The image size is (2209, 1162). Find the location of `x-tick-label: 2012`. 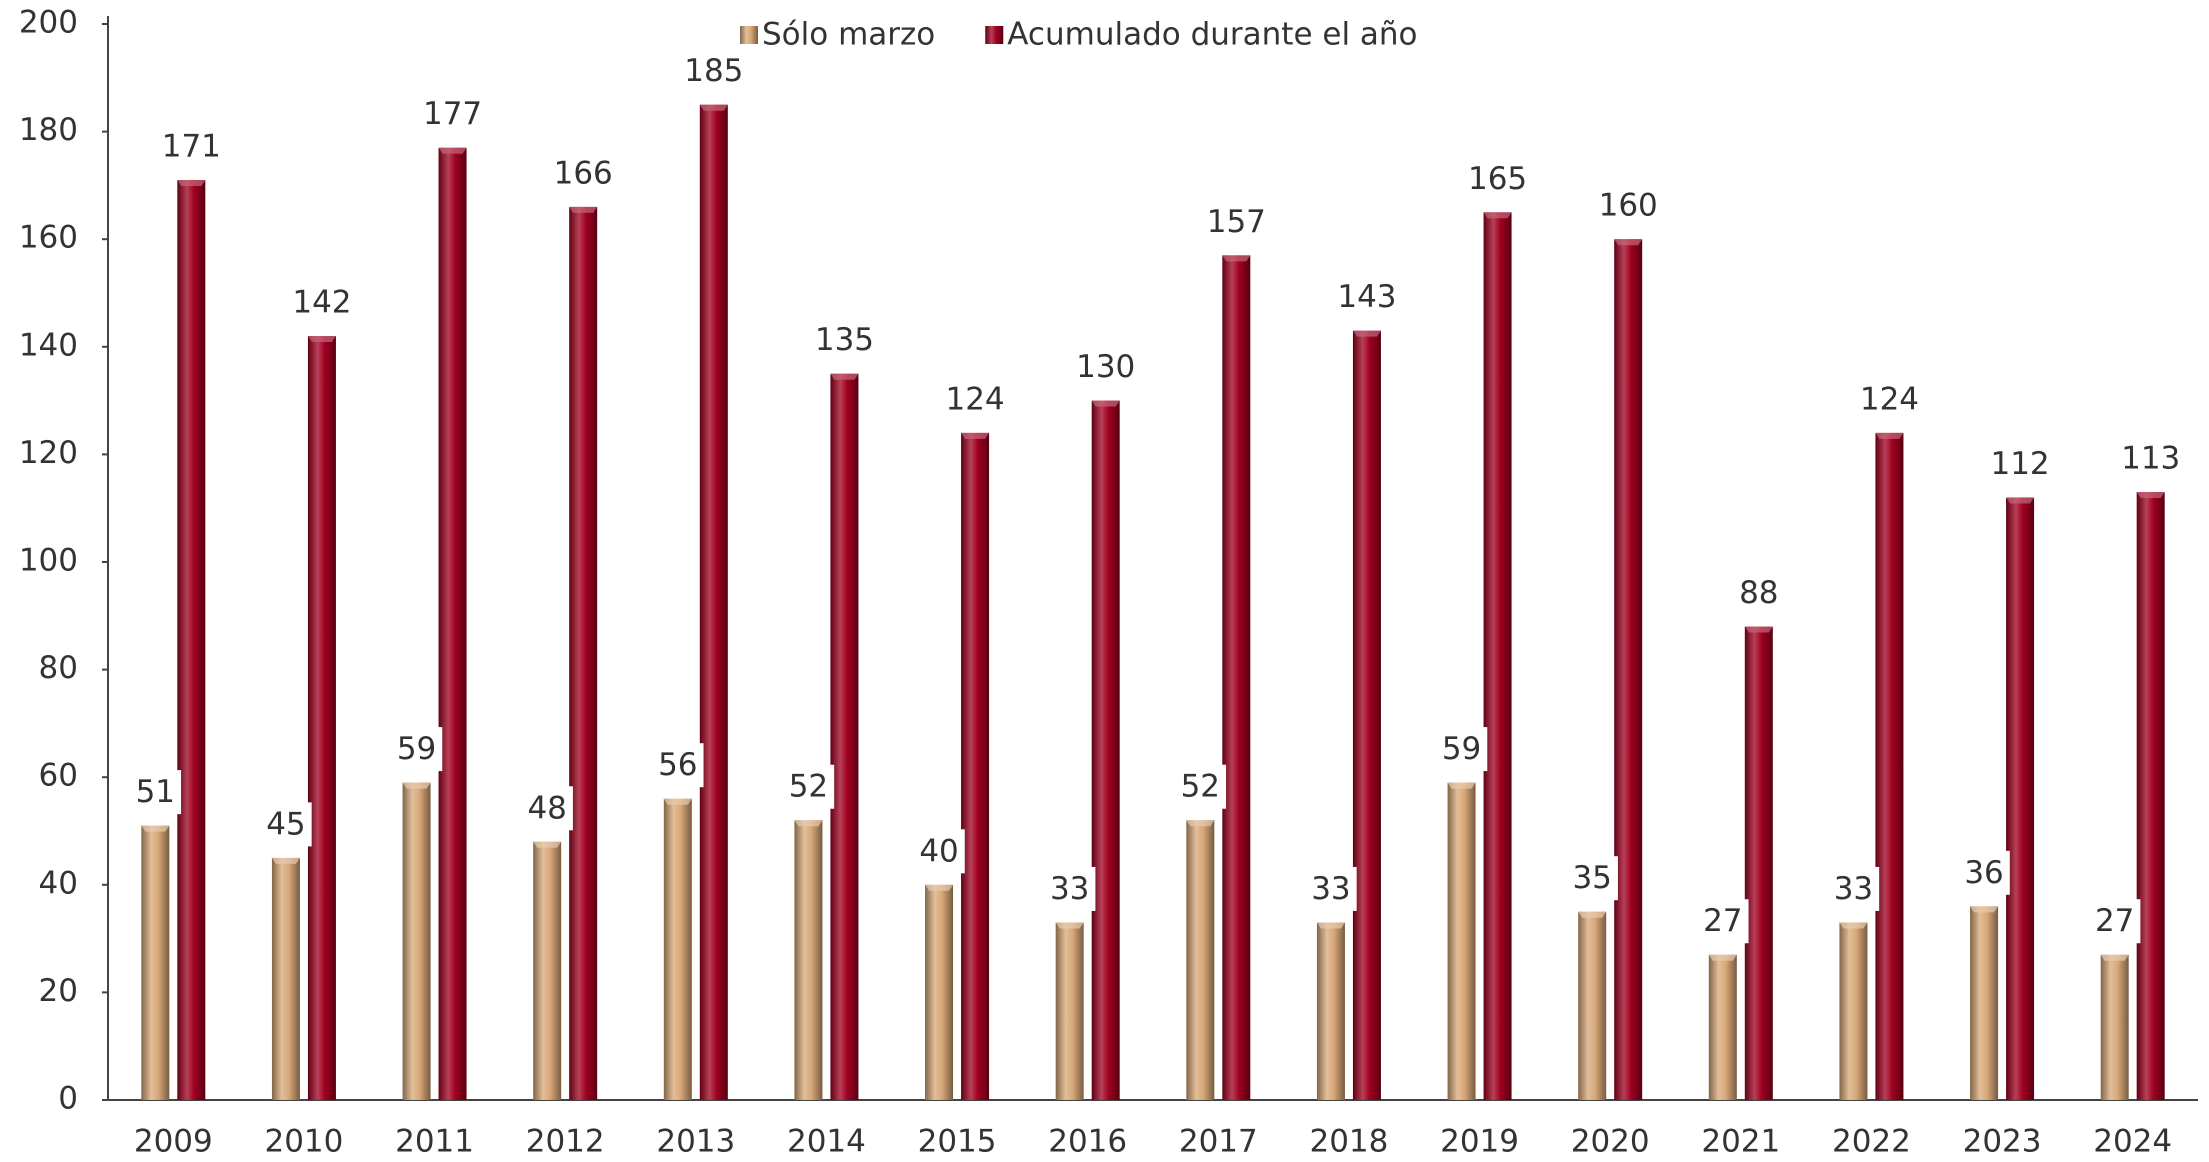

x-tick-label: 2012 is located at coordinates (565, 1142).